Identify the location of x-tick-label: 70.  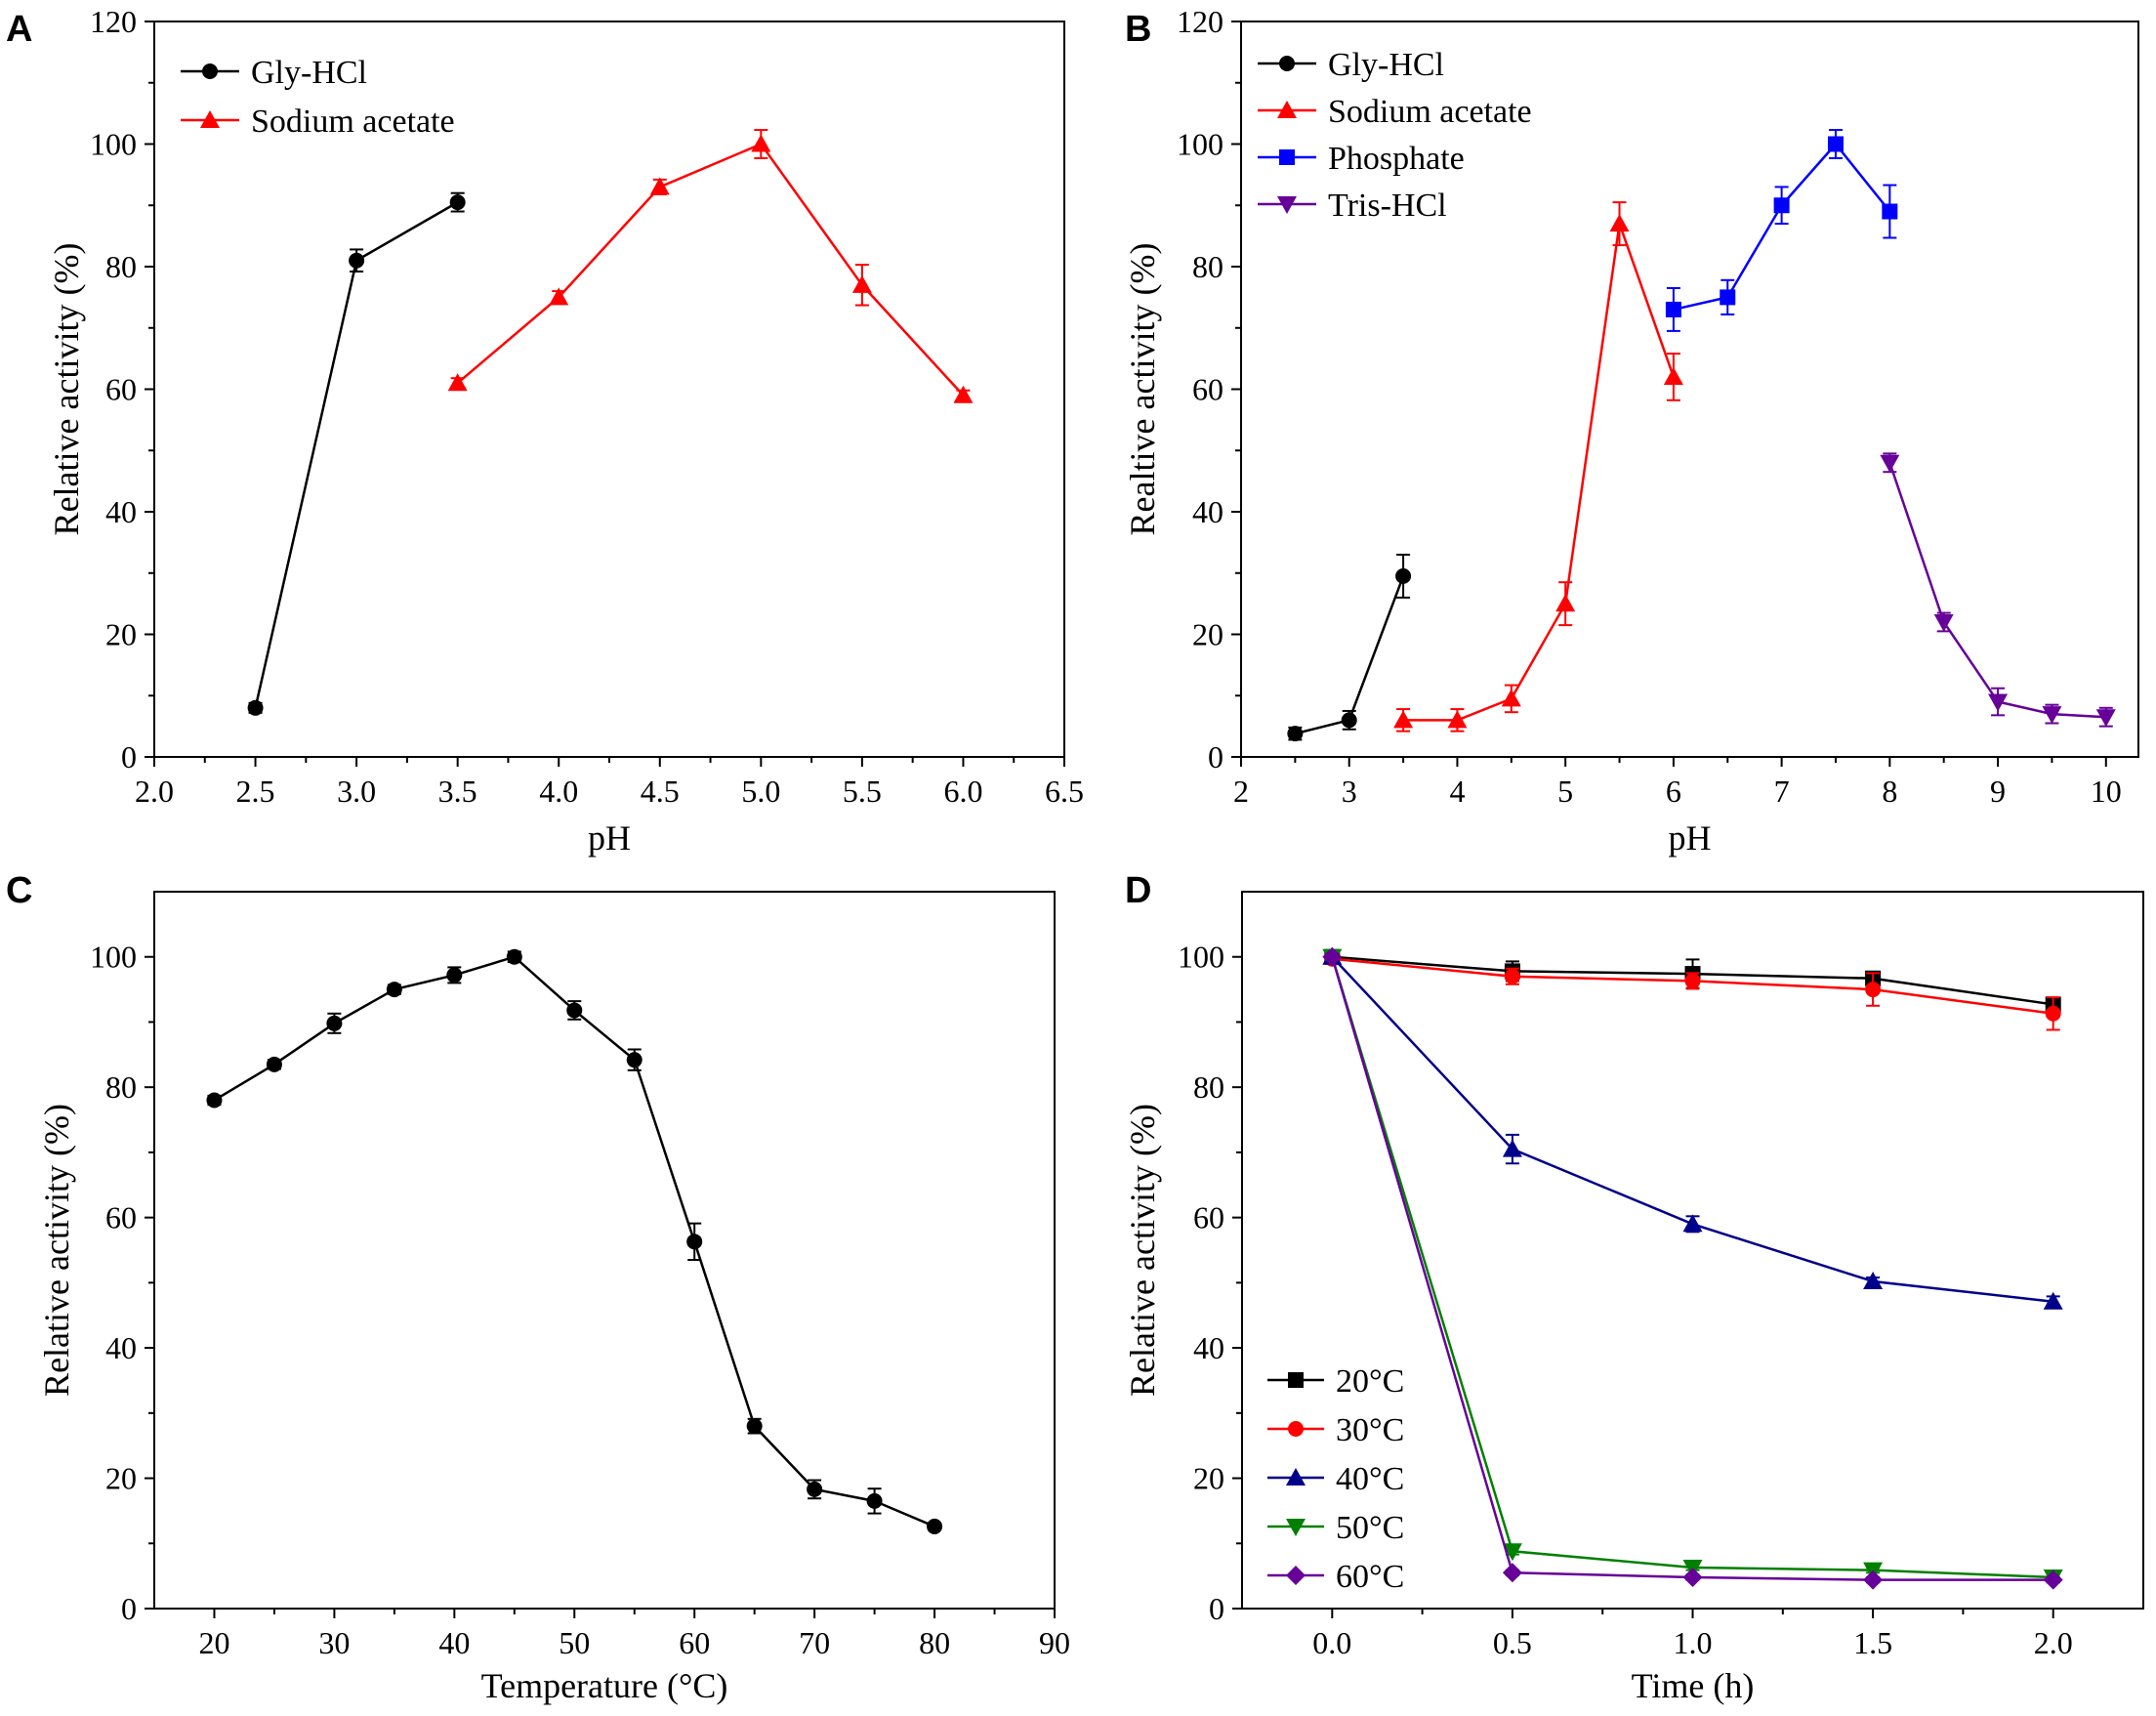
(815, 1642).